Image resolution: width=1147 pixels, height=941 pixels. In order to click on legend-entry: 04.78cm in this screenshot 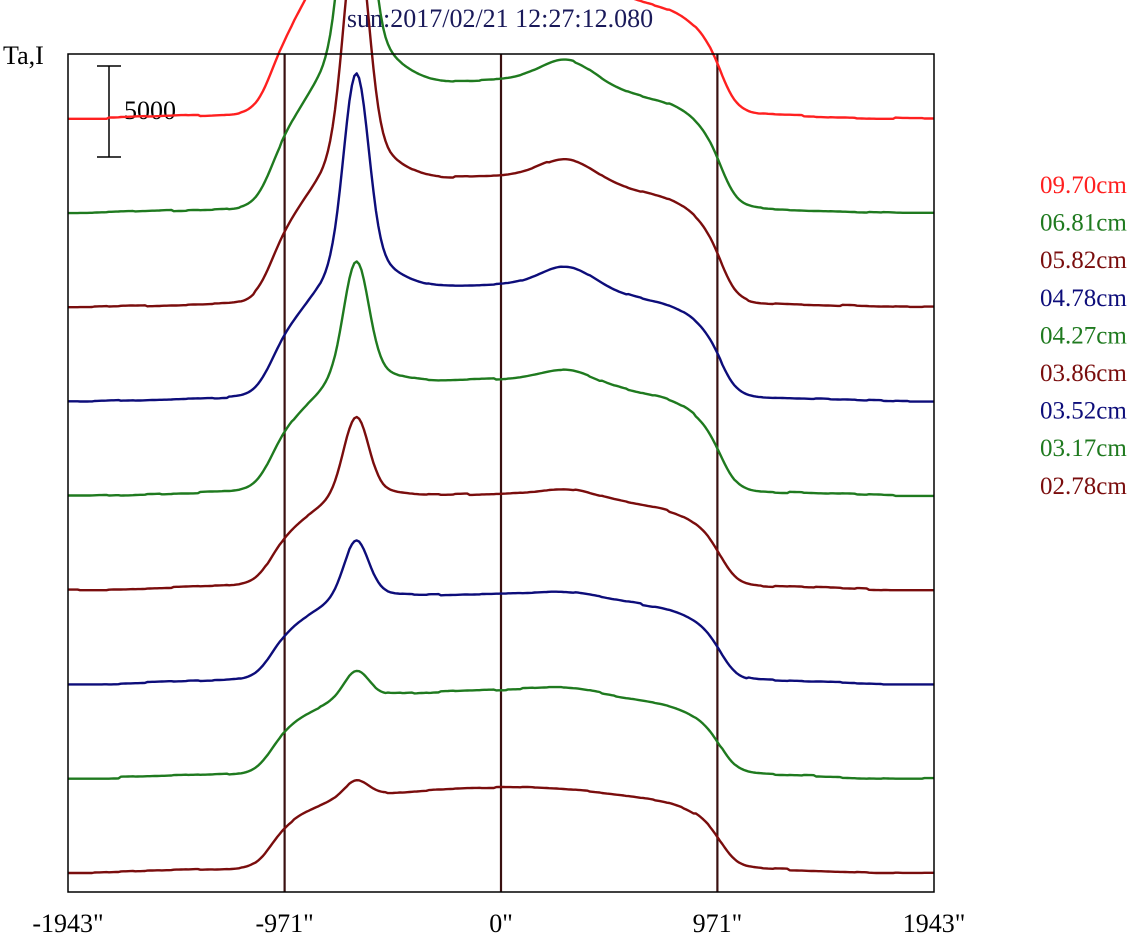, I will do `click(1083, 298)`.